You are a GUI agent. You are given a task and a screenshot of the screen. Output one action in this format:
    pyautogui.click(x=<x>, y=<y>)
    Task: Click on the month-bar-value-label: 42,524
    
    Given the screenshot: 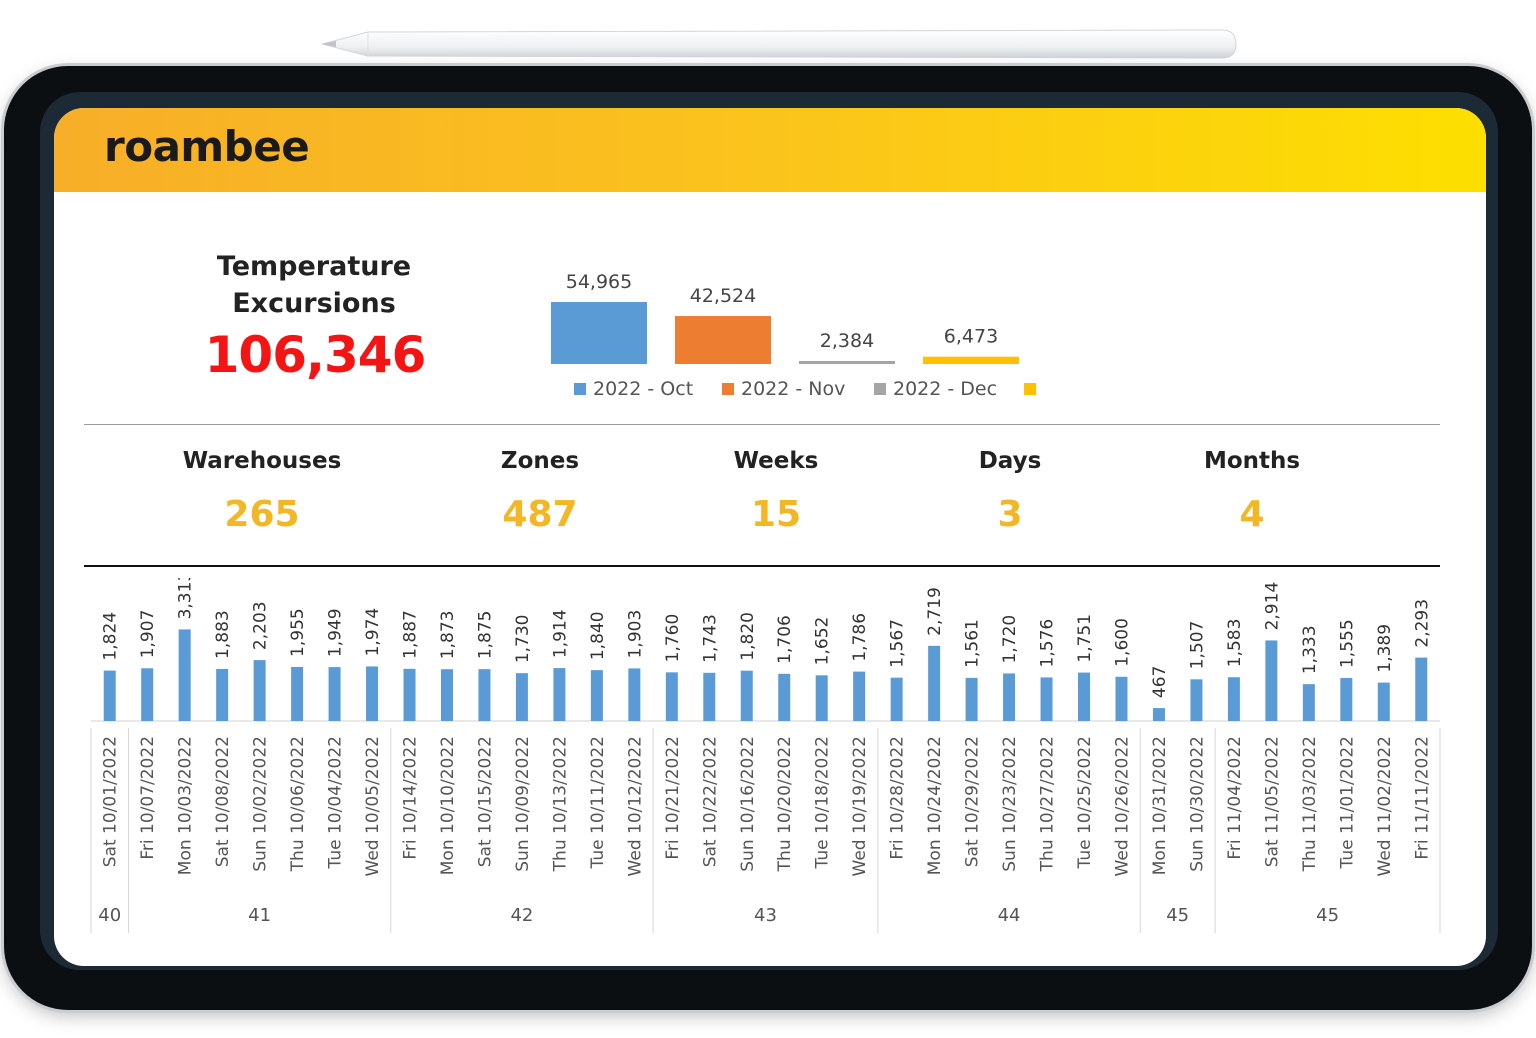 What is the action you would take?
    pyautogui.click(x=723, y=296)
    